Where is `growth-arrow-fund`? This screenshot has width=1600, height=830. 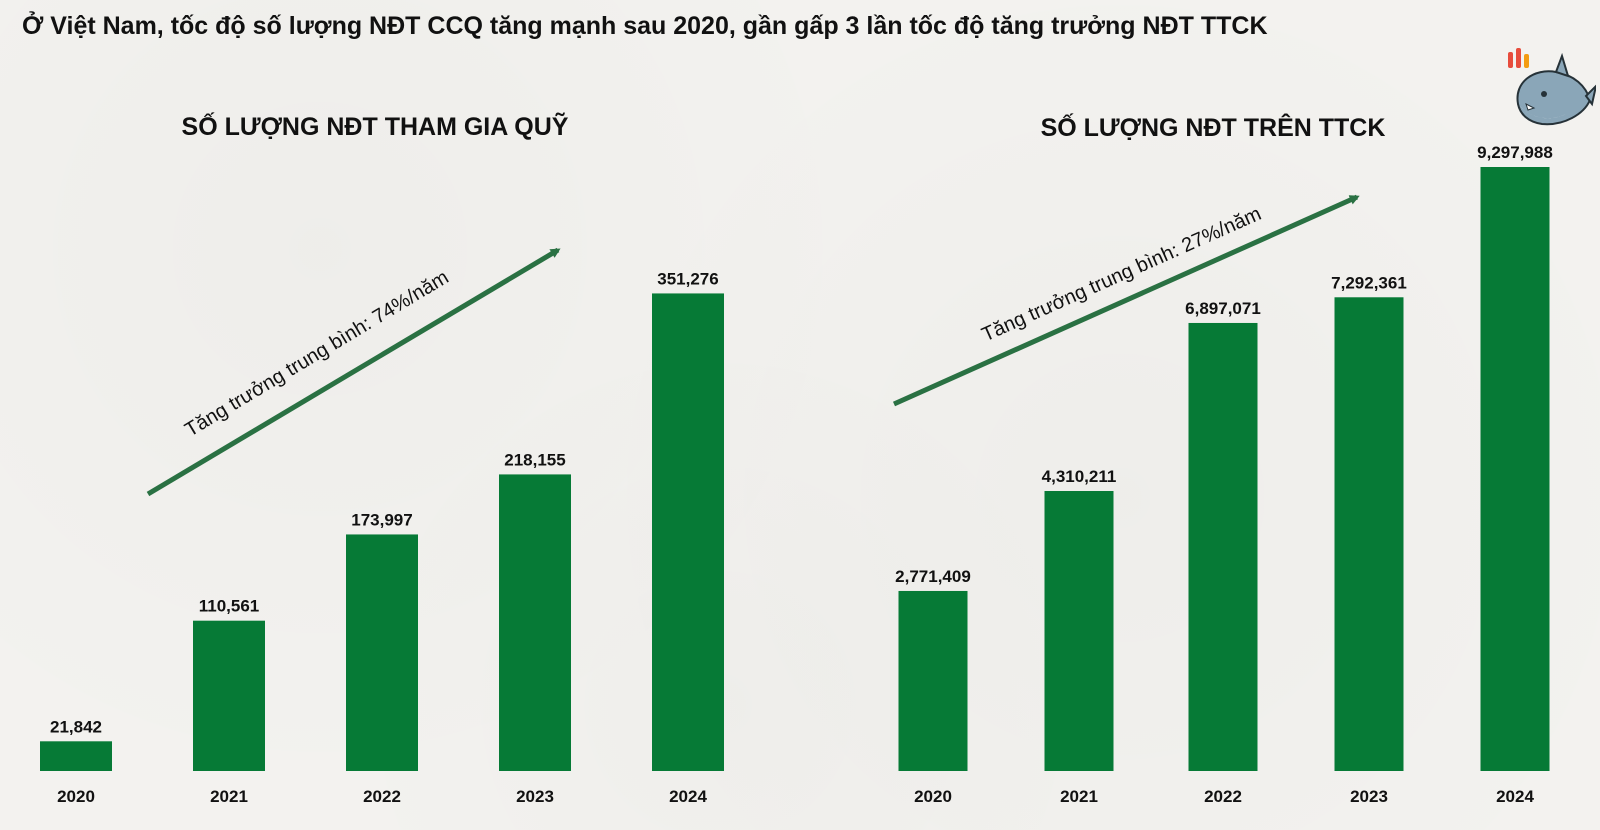
growth-arrow-fund is located at coordinates (353, 372).